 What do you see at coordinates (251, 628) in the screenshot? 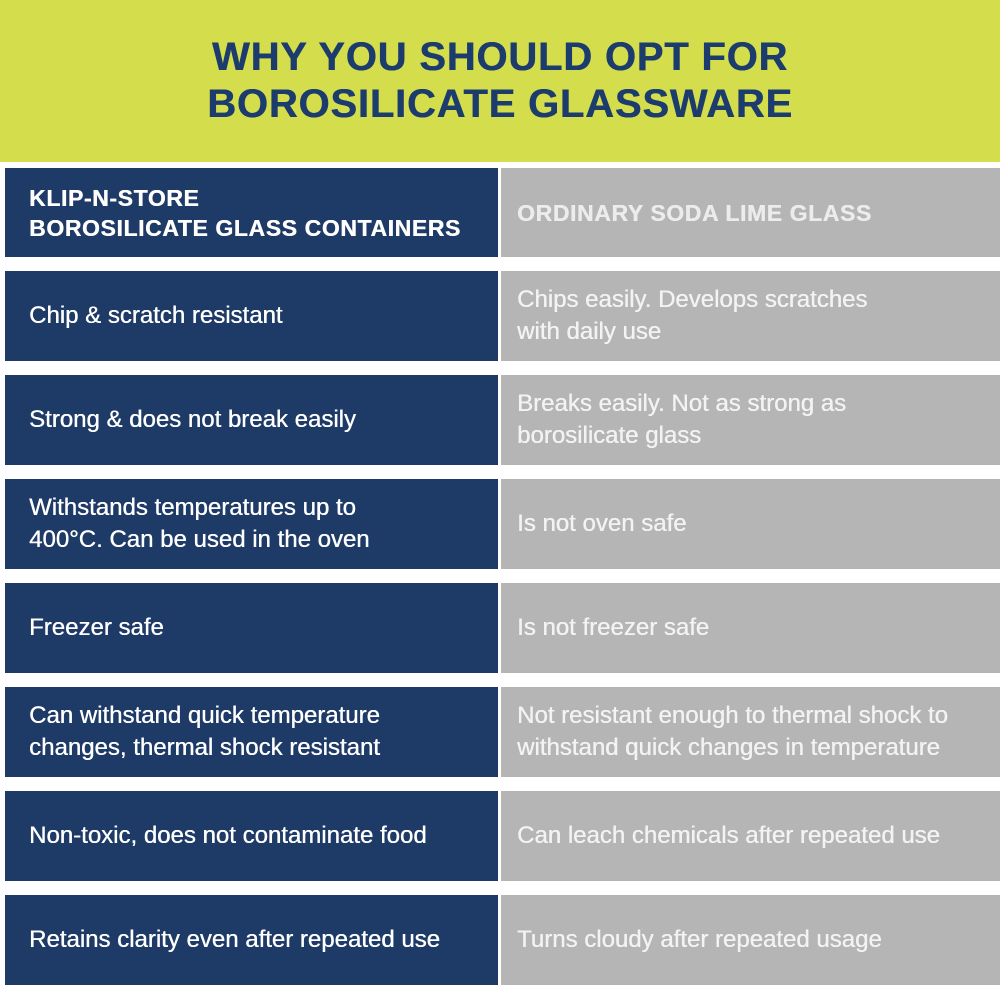
I see `borosilicate-cell: Freezer safe` at bounding box center [251, 628].